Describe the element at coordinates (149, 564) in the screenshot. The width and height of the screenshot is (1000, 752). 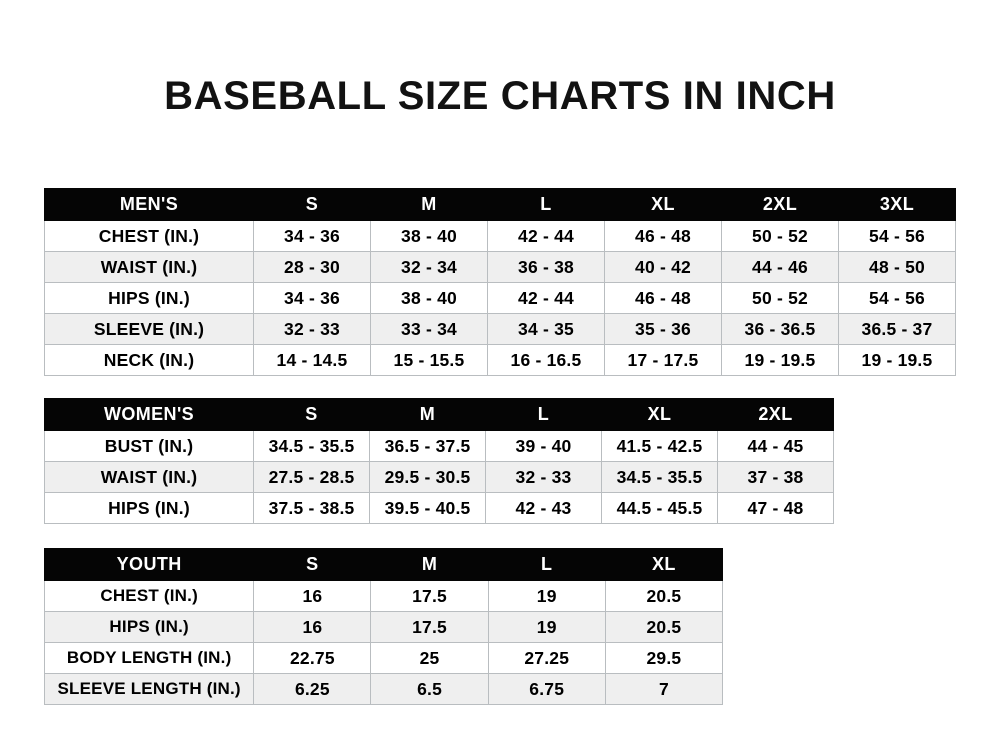
I see `youth-header-category: YOUTH` at that location.